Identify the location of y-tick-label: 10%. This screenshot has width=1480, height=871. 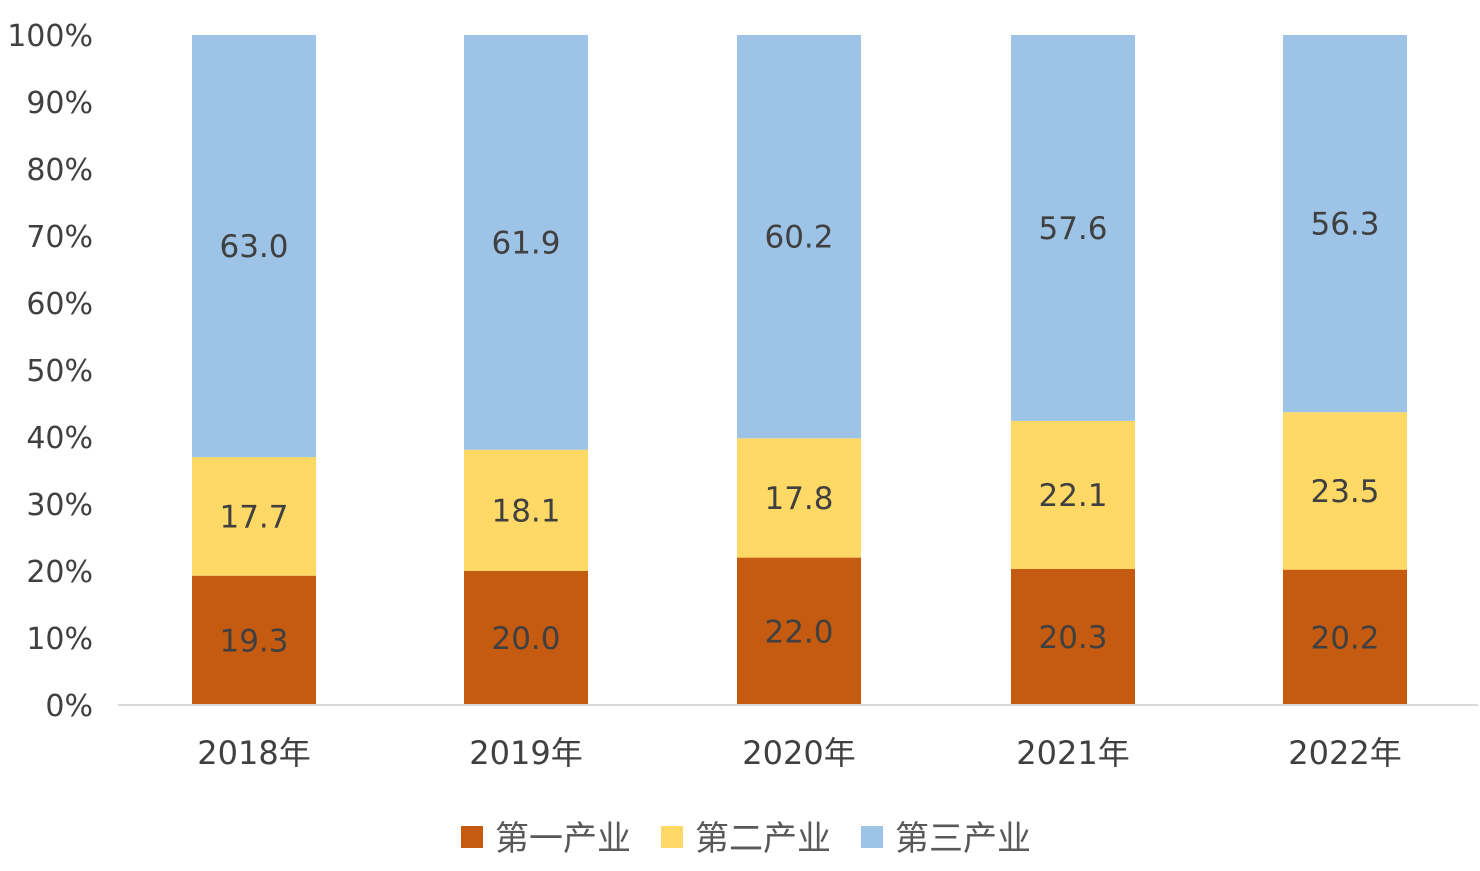
(59, 639).